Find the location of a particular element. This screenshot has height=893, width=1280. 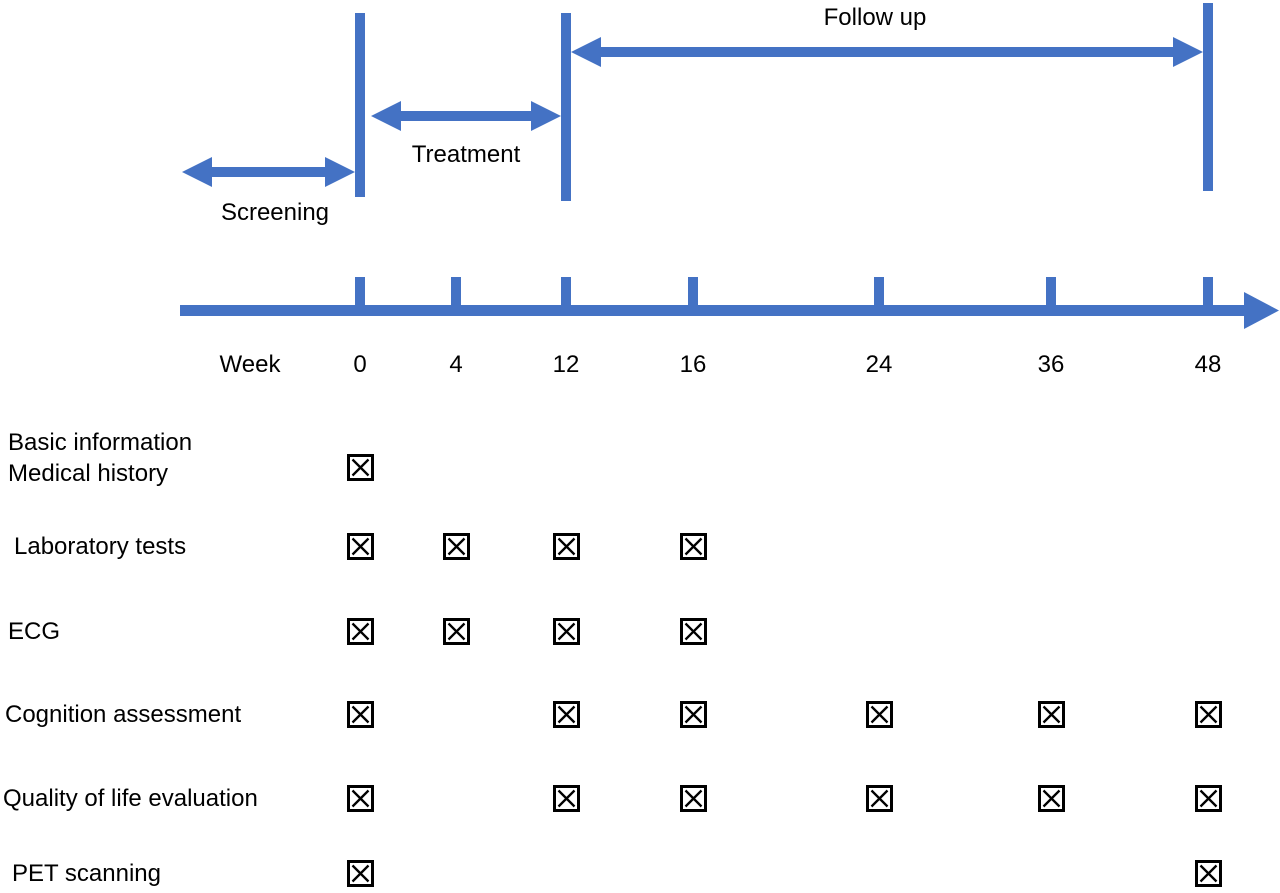

week-axis-label: Week is located at coordinates (250, 364).